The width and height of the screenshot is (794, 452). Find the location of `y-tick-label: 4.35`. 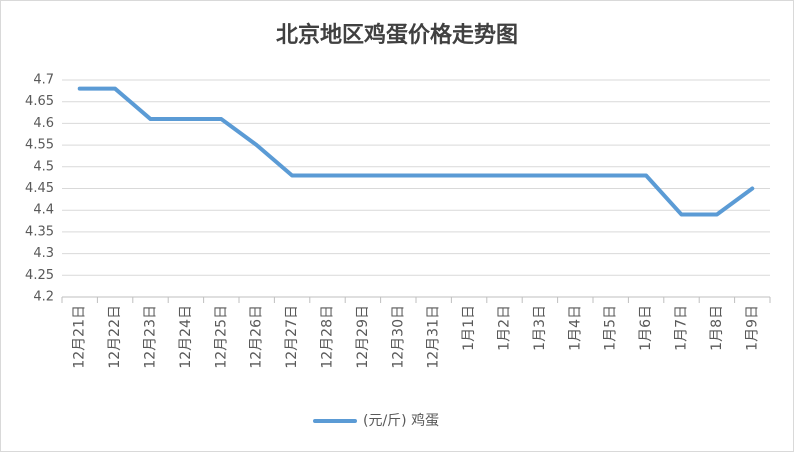

y-tick-label: 4.35 is located at coordinates (39, 231).